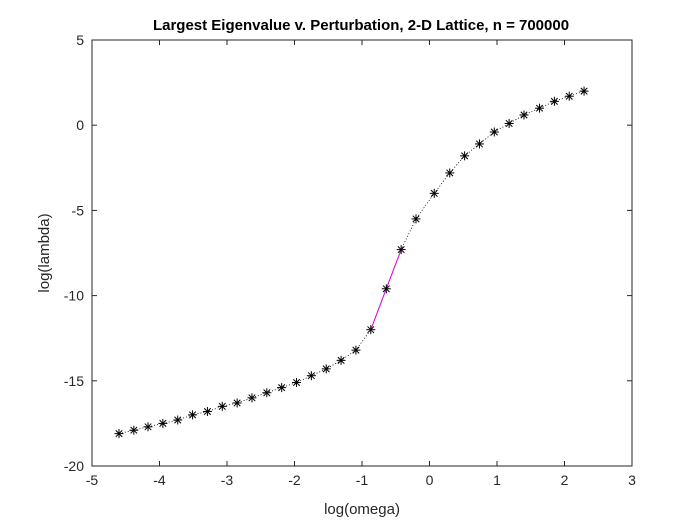 This screenshot has width=700, height=525. I want to click on y-tick-label: -15, so click(74, 381).